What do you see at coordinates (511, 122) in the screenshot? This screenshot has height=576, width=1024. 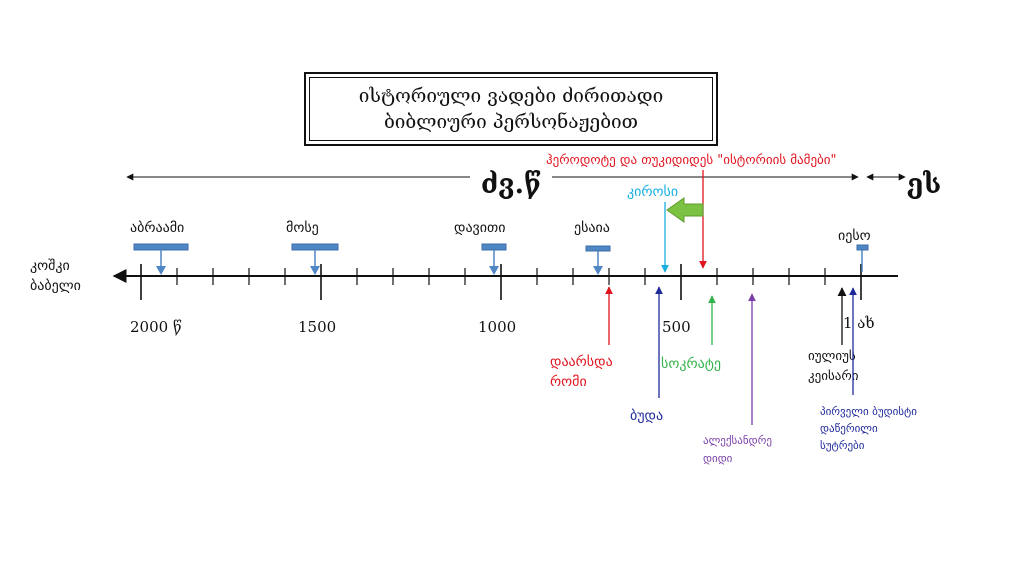 I see `title-line-2: ბიბლიური პერსონაჟებით` at bounding box center [511, 122].